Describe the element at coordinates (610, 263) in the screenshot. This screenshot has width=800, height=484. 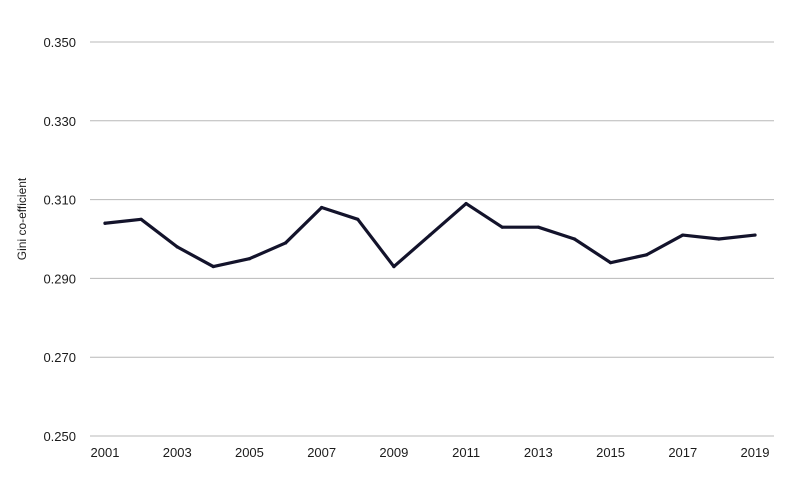
I see `data-point-2015` at that location.